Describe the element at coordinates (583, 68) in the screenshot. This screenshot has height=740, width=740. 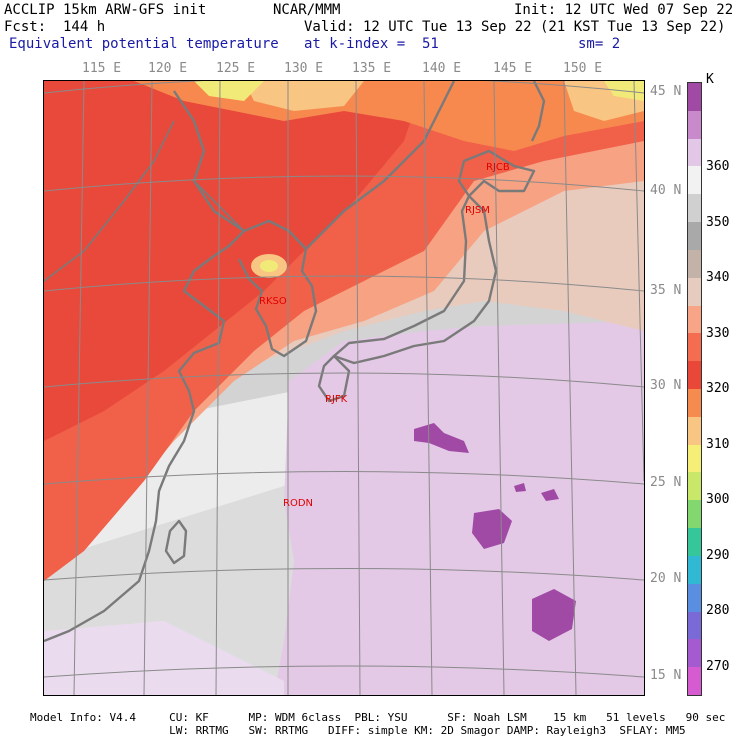
I see `lon-label: 150 E` at that location.